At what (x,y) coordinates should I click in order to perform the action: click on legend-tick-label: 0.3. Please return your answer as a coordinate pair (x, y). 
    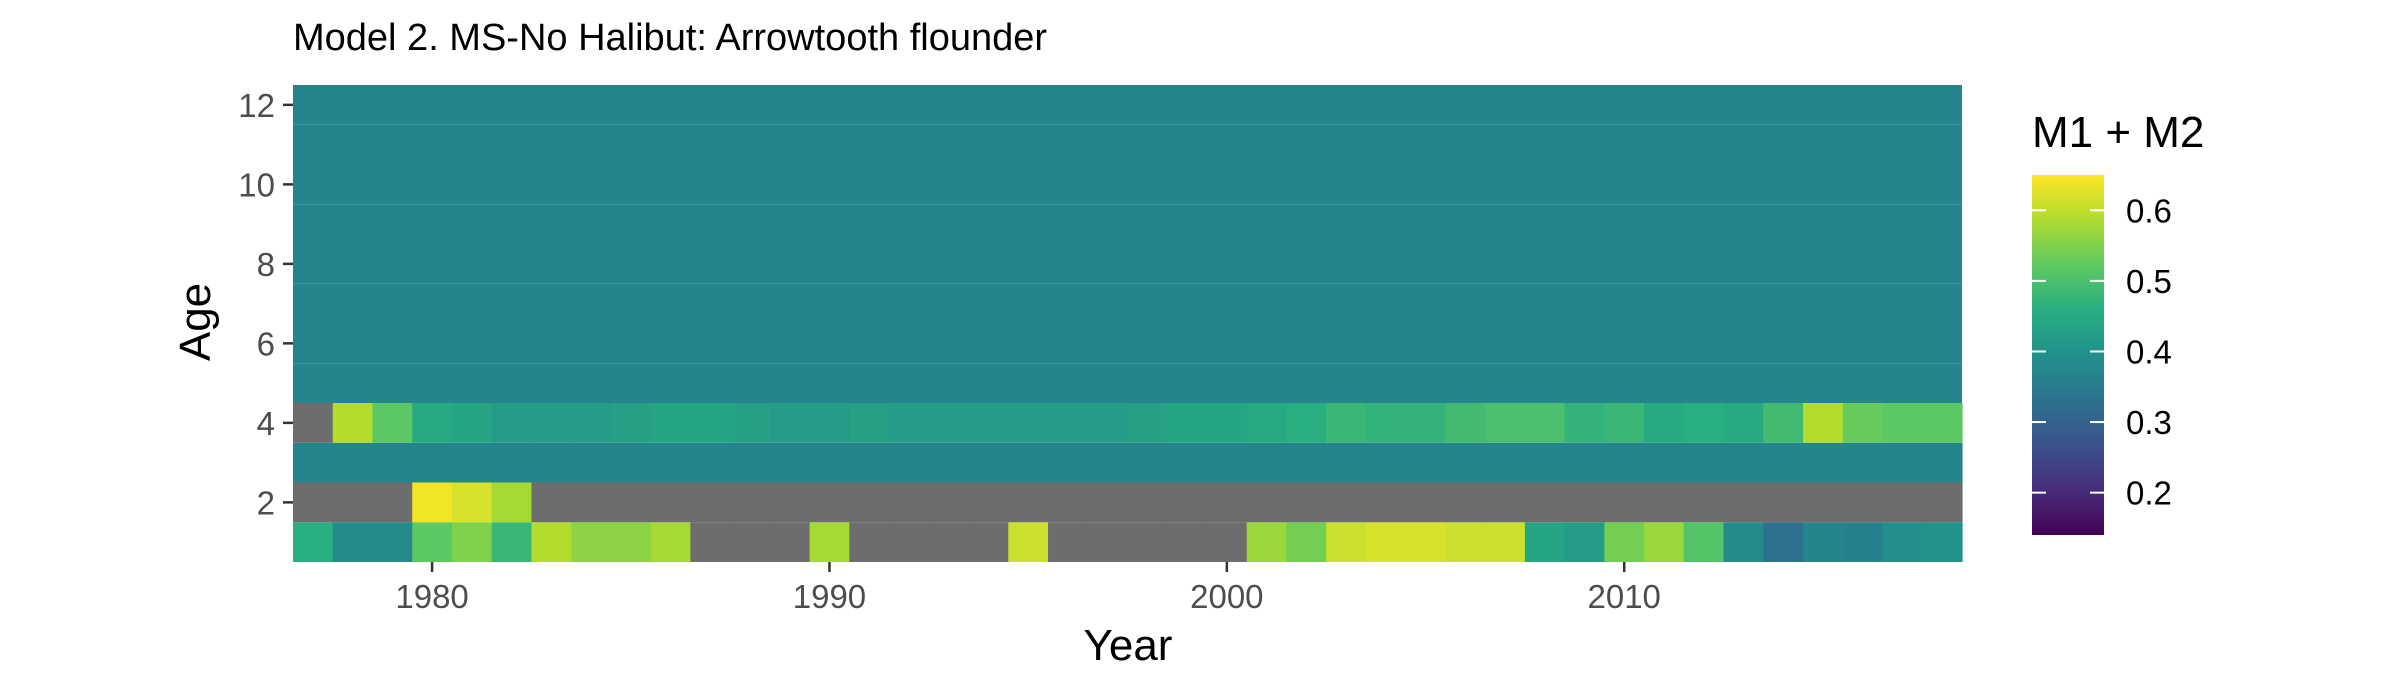
    Looking at the image, I should click on (2149, 422).